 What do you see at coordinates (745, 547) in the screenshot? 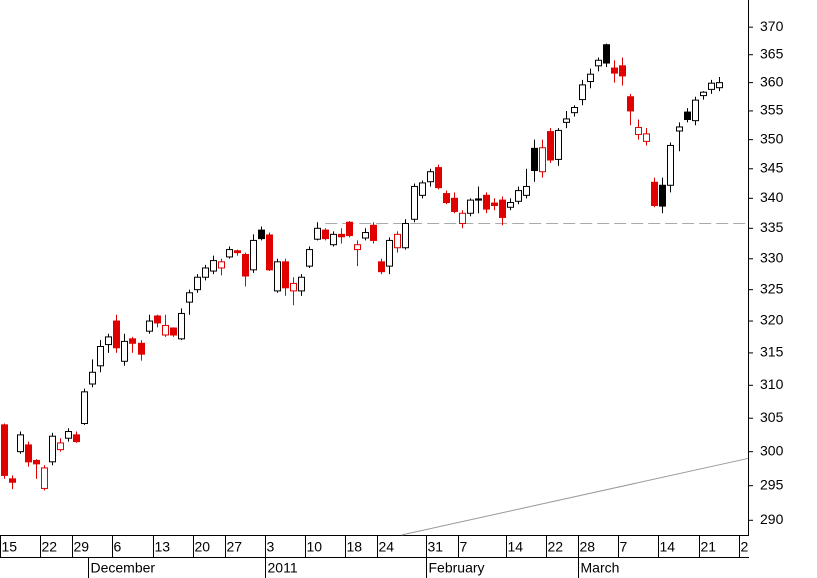
I see `x-tick-label: 2` at bounding box center [745, 547].